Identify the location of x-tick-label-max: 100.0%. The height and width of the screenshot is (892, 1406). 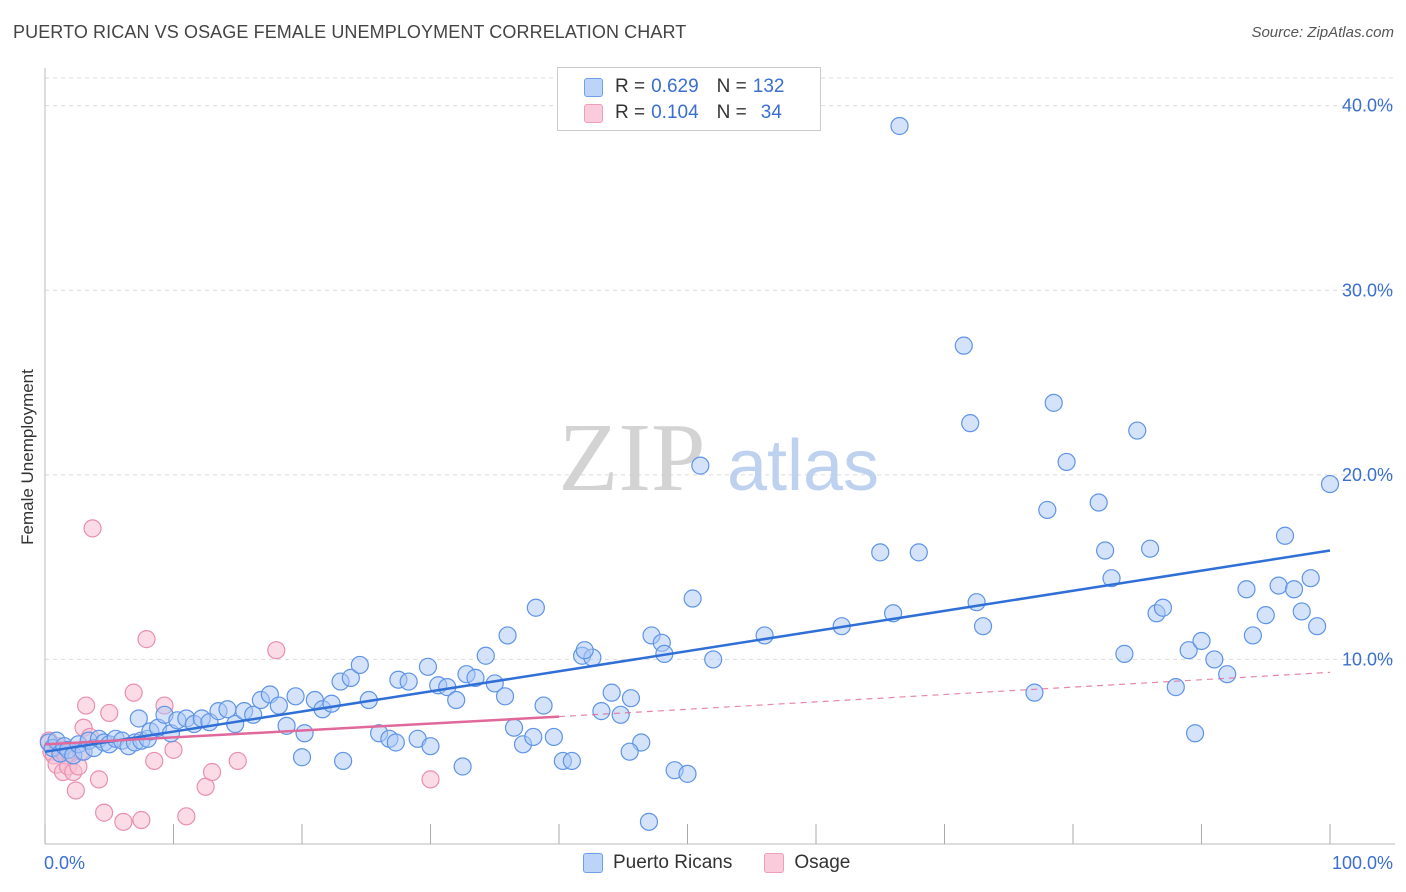
(1362, 863).